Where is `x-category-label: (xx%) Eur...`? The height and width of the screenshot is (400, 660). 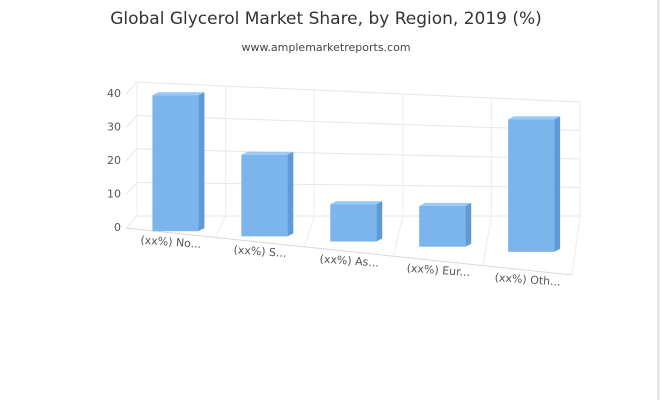
x-category-label: (xx%) Eur... is located at coordinates (438, 270).